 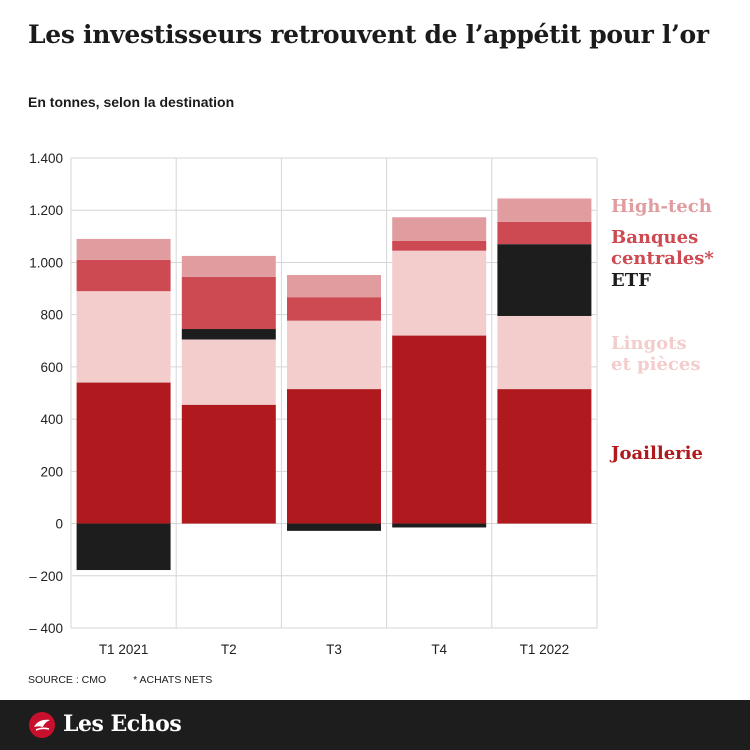 What do you see at coordinates (46, 158) in the screenshot?
I see `y-tick-label: 1.400` at bounding box center [46, 158].